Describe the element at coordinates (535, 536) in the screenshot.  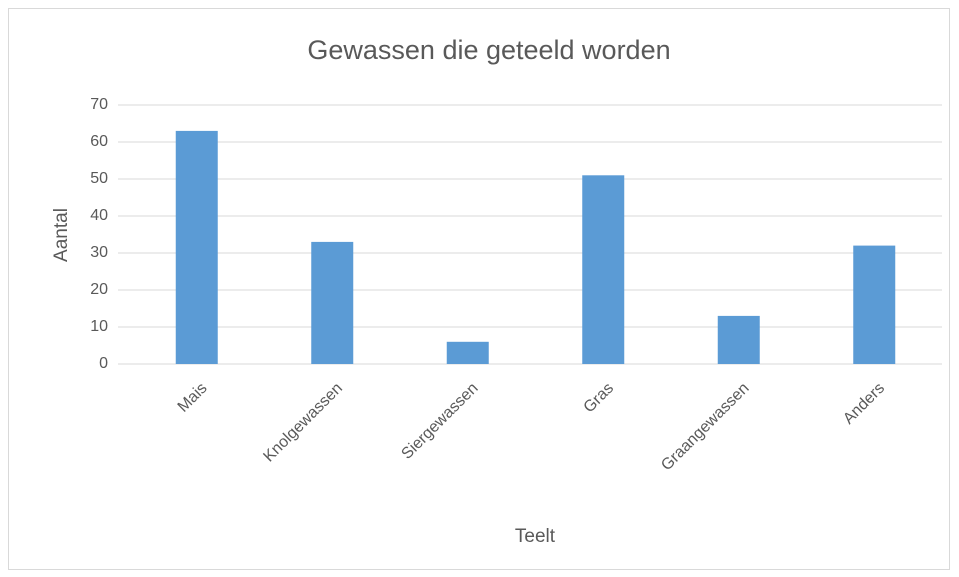
I see `x-axis-title: Teelt` at that location.